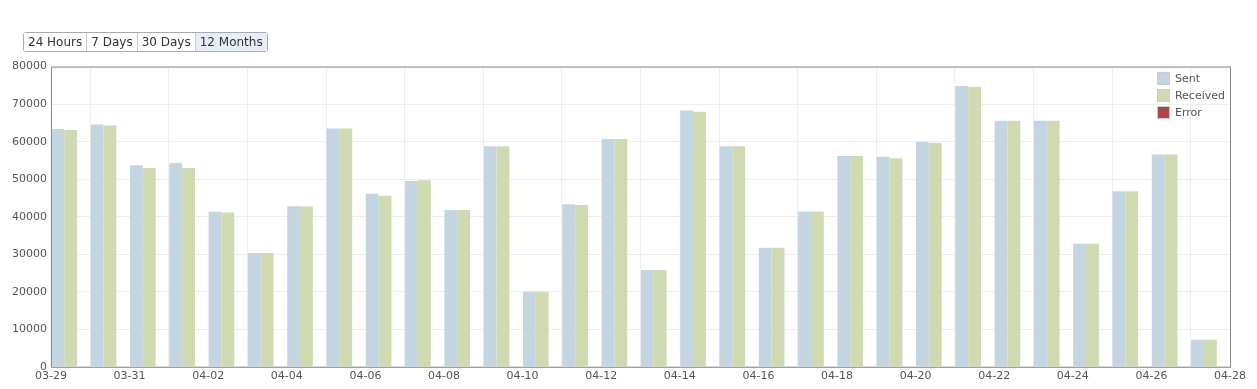 The image size is (1257, 389). I want to click on x-tick-label: 04-04, so click(286, 376).